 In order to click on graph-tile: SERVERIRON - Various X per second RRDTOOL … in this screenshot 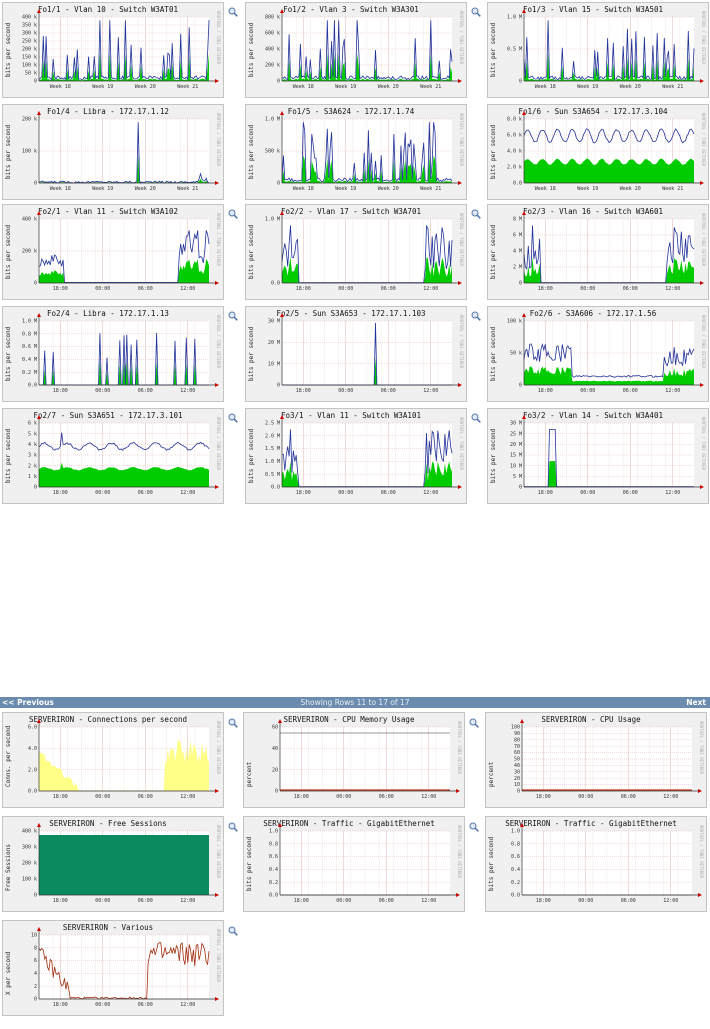, I will do `click(113, 968)`.